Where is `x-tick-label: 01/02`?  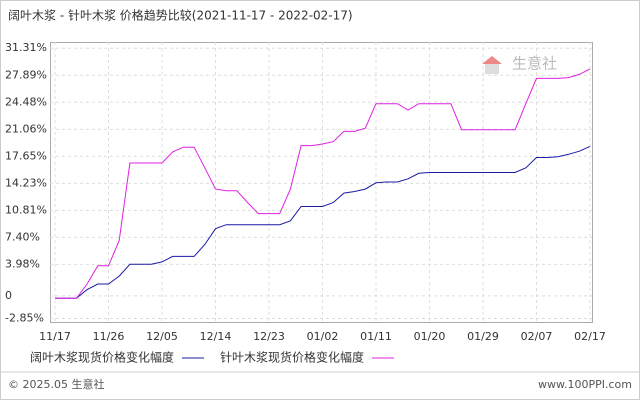
x-tick-label: 01/02 is located at coordinates (323, 336).